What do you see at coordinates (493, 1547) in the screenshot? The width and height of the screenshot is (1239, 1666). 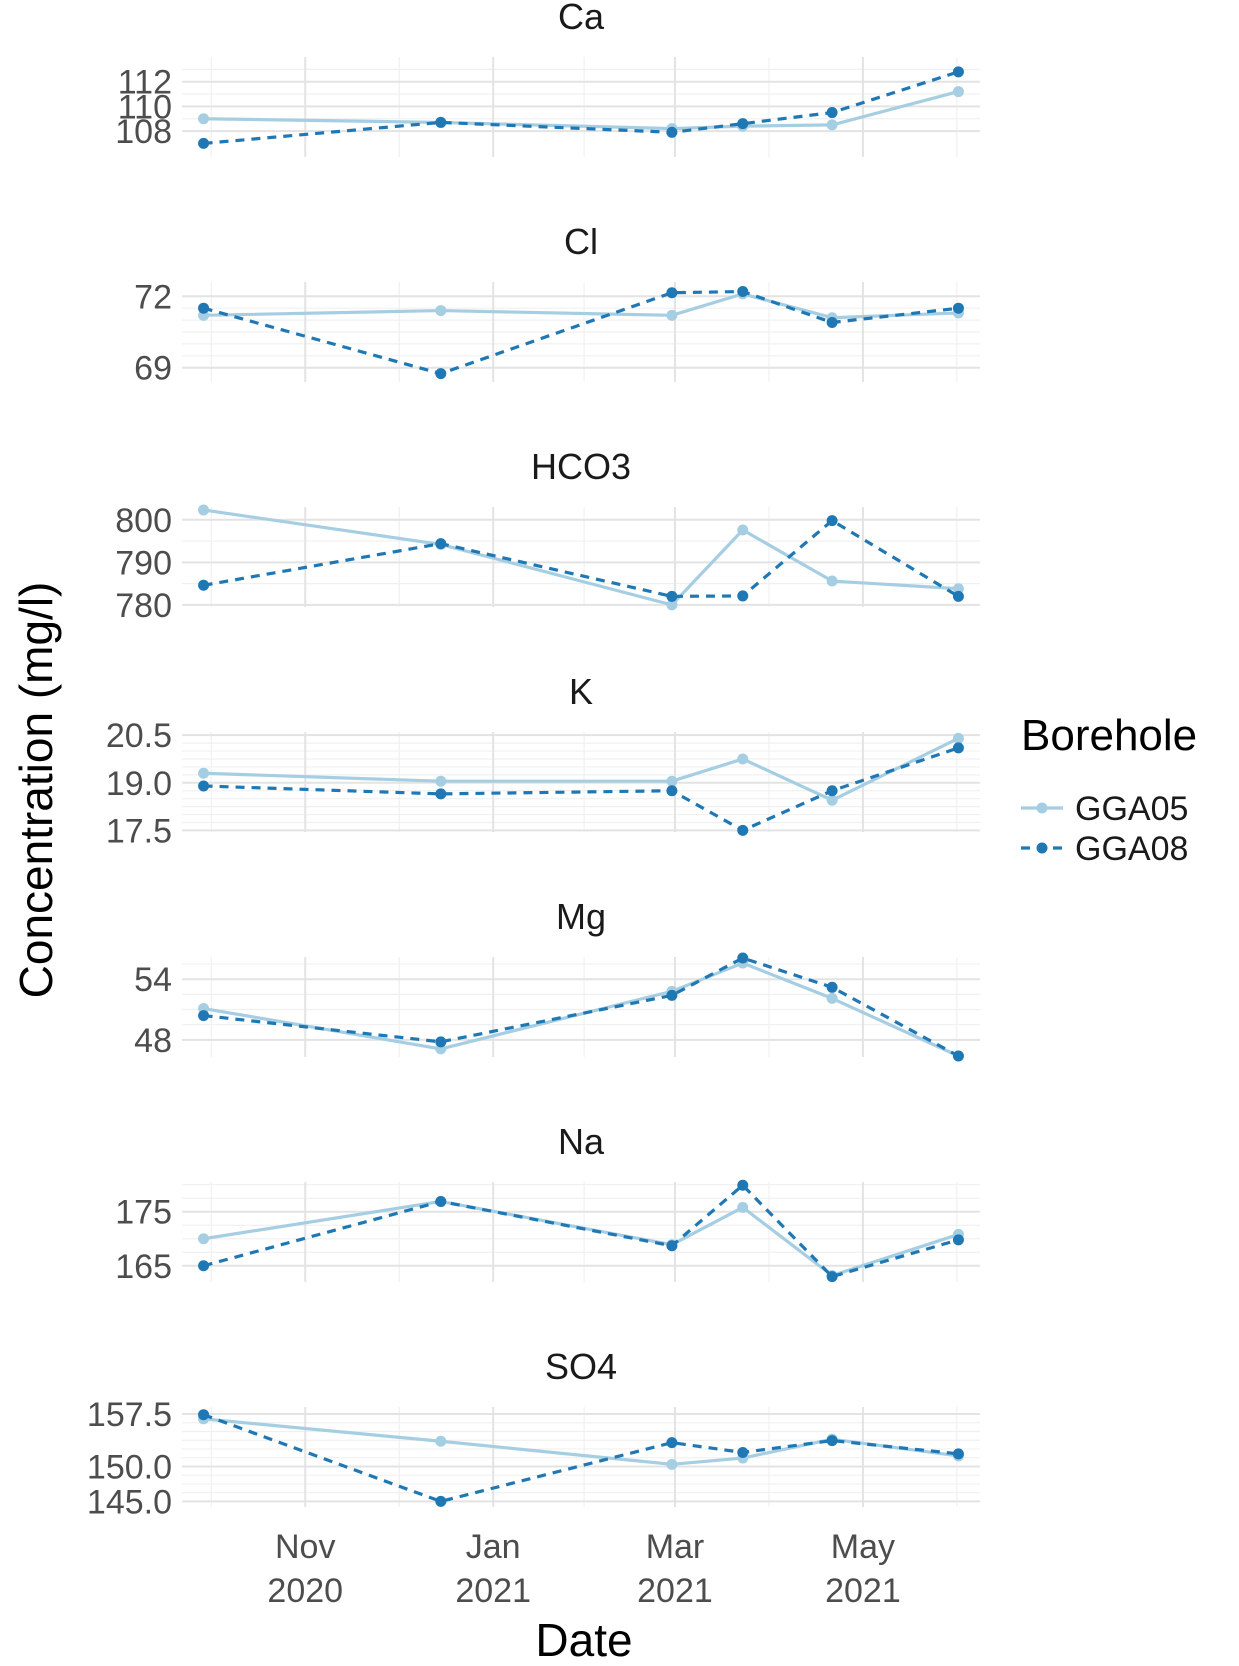 I see `x-tick-label: Jan` at bounding box center [493, 1547].